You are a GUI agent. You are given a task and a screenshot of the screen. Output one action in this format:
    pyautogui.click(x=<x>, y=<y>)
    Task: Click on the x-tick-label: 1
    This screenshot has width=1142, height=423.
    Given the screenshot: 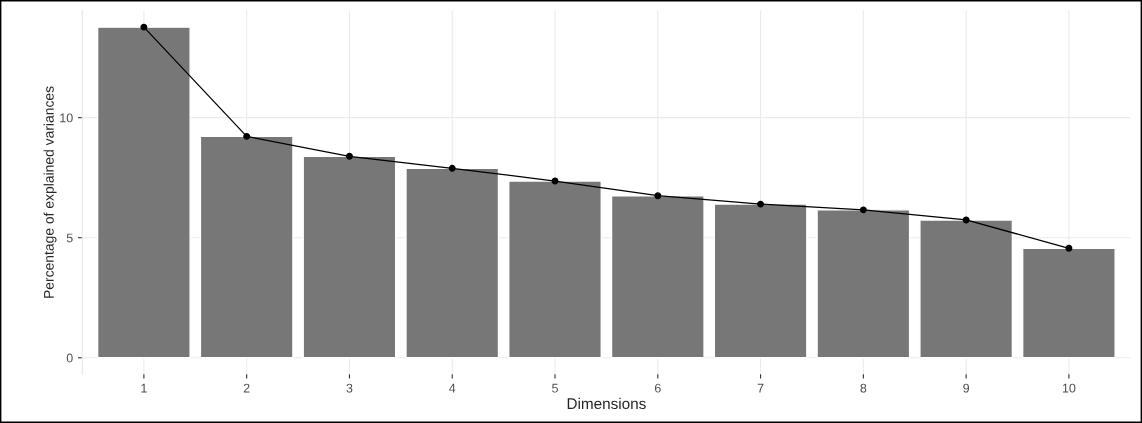 What is the action you would take?
    pyautogui.click(x=144, y=388)
    